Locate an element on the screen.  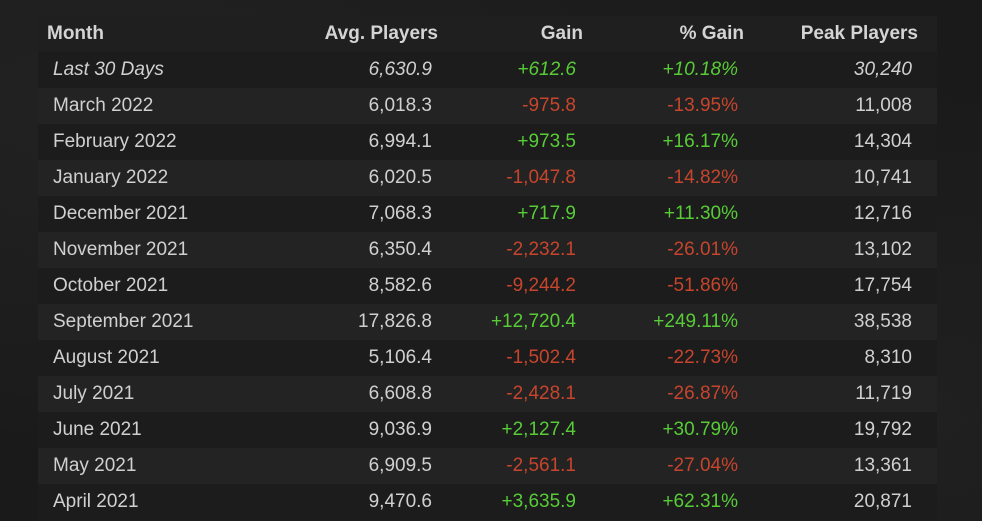
cell-peak-players: 10,741 is located at coordinates (882, 177).